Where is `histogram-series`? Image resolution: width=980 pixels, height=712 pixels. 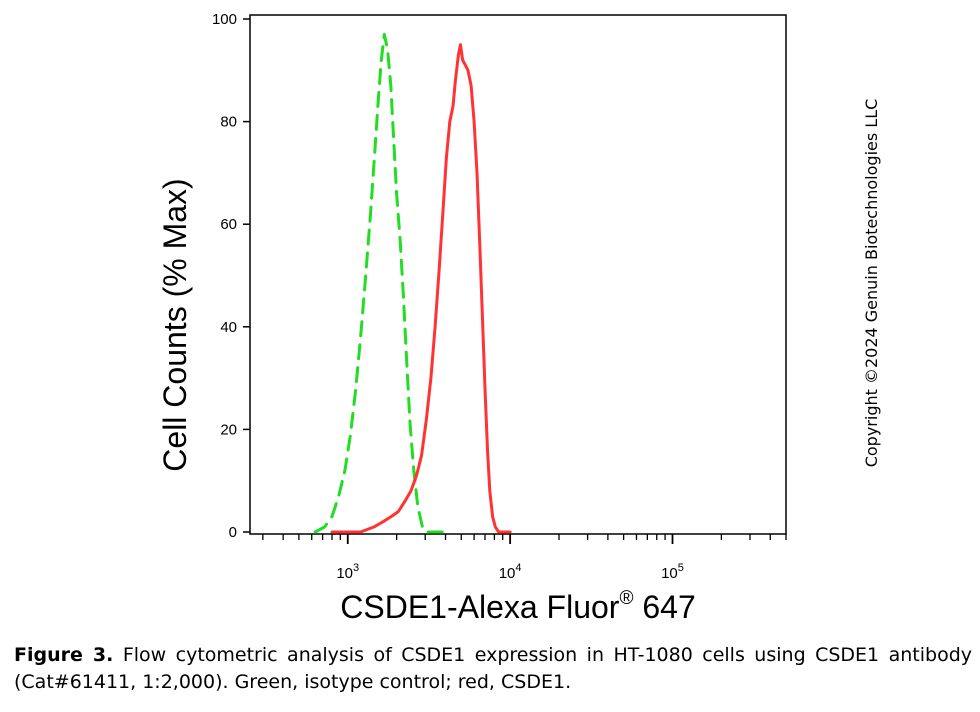
histogram-series is located at coordinates (412, 283).